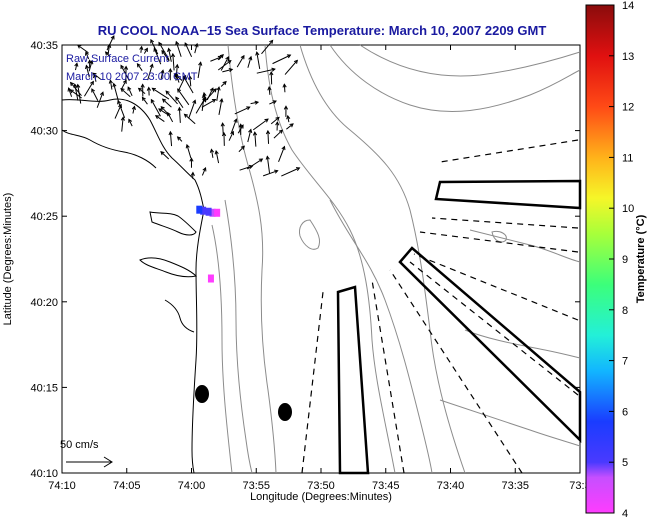 Image resolution: width=651 pixels, height=519 pixels. What do you see at coordinates (79, 445) in the screenshot?
I see `scale-label: 50 cm/s` at bounding box center [79, 445].